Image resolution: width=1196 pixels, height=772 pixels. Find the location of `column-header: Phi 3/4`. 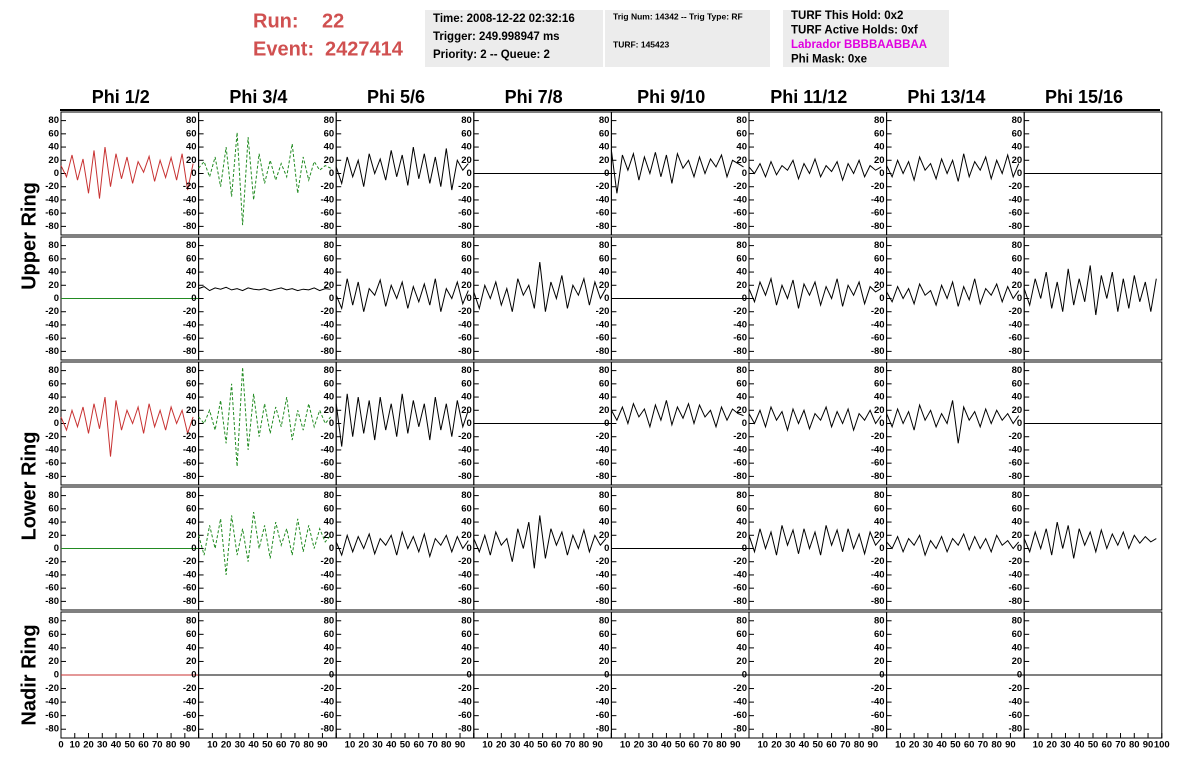

column-header: Phi 3/4 is located at coordinates (258, 97).